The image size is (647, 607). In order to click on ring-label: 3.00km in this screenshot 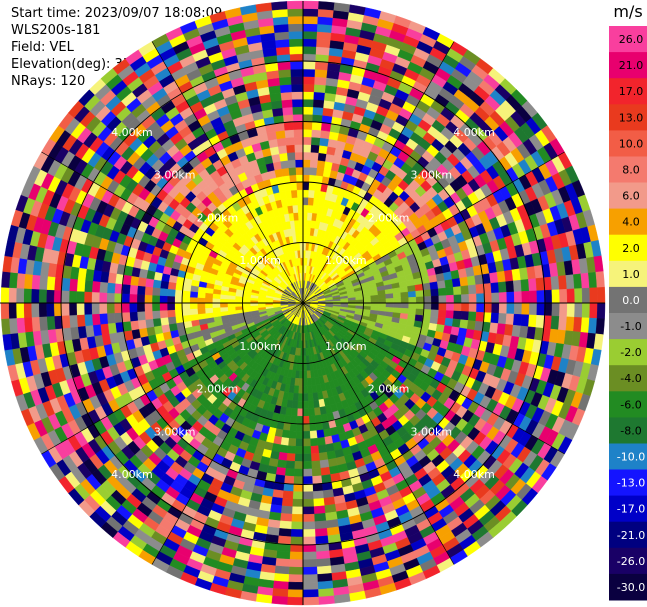, I will do `click(432, 431)`.